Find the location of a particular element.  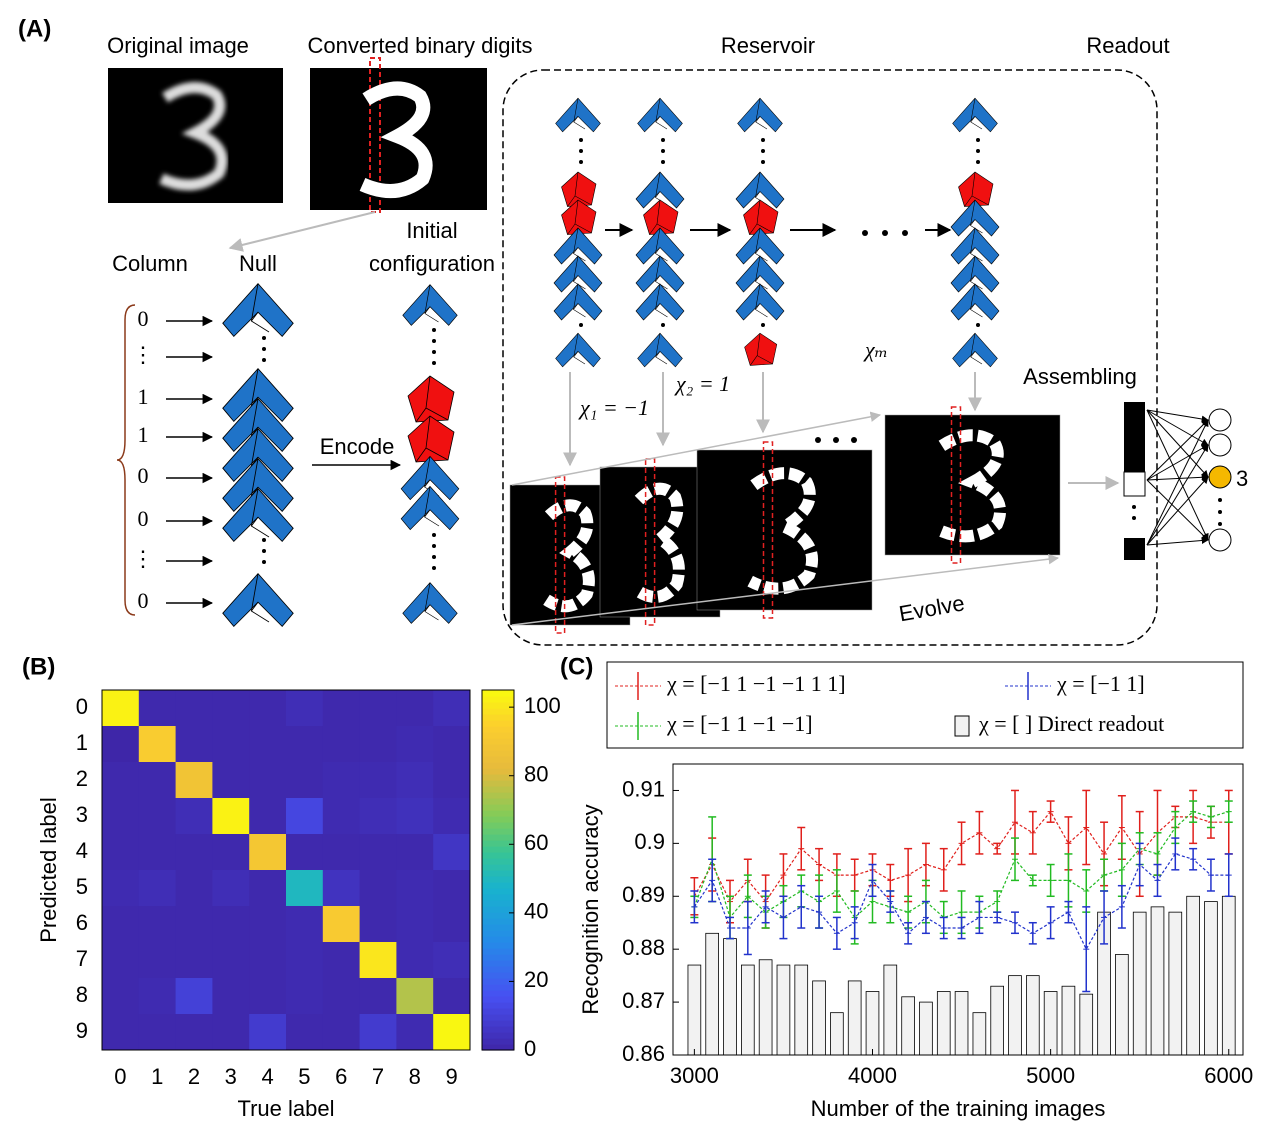

x-tick-label: 9 is located at coordinates (451, 1076).